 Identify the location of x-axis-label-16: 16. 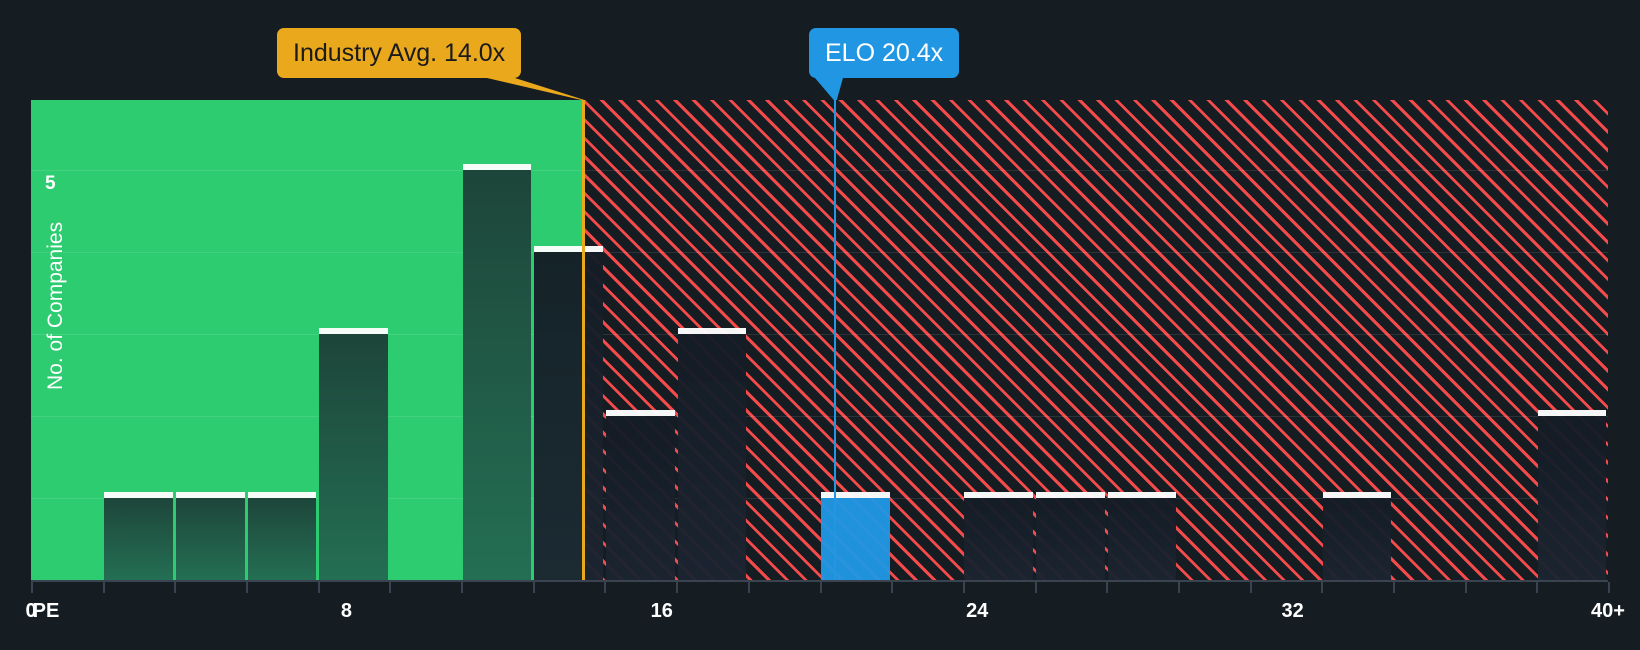
(661, 611).